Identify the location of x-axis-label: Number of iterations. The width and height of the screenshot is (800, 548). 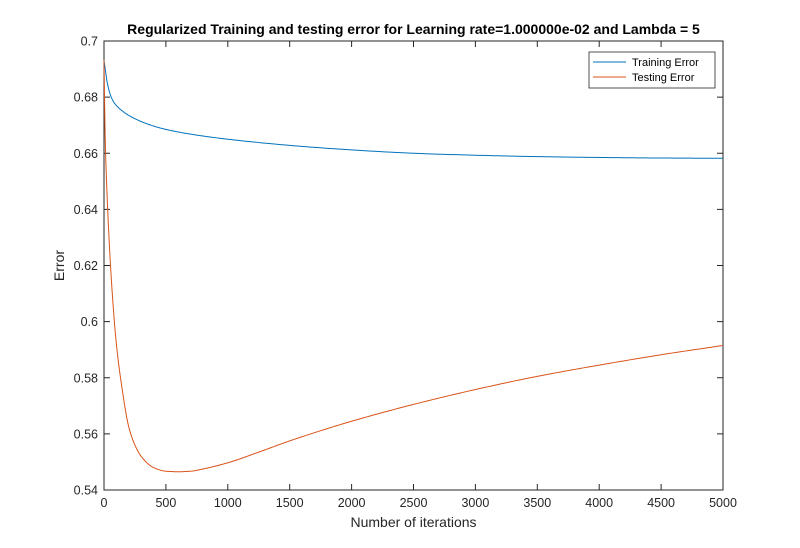
(413, 522).